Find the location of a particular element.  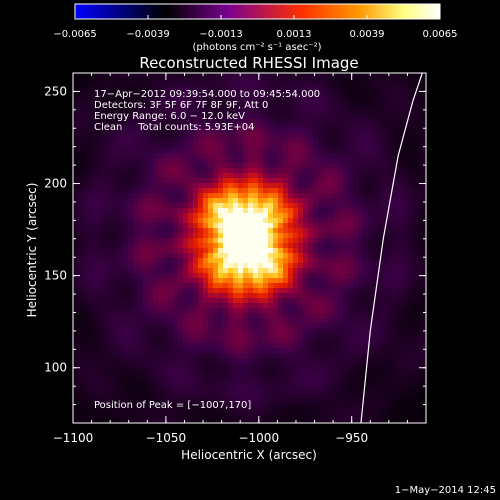

colorbar is located at coordinates (257, 11).